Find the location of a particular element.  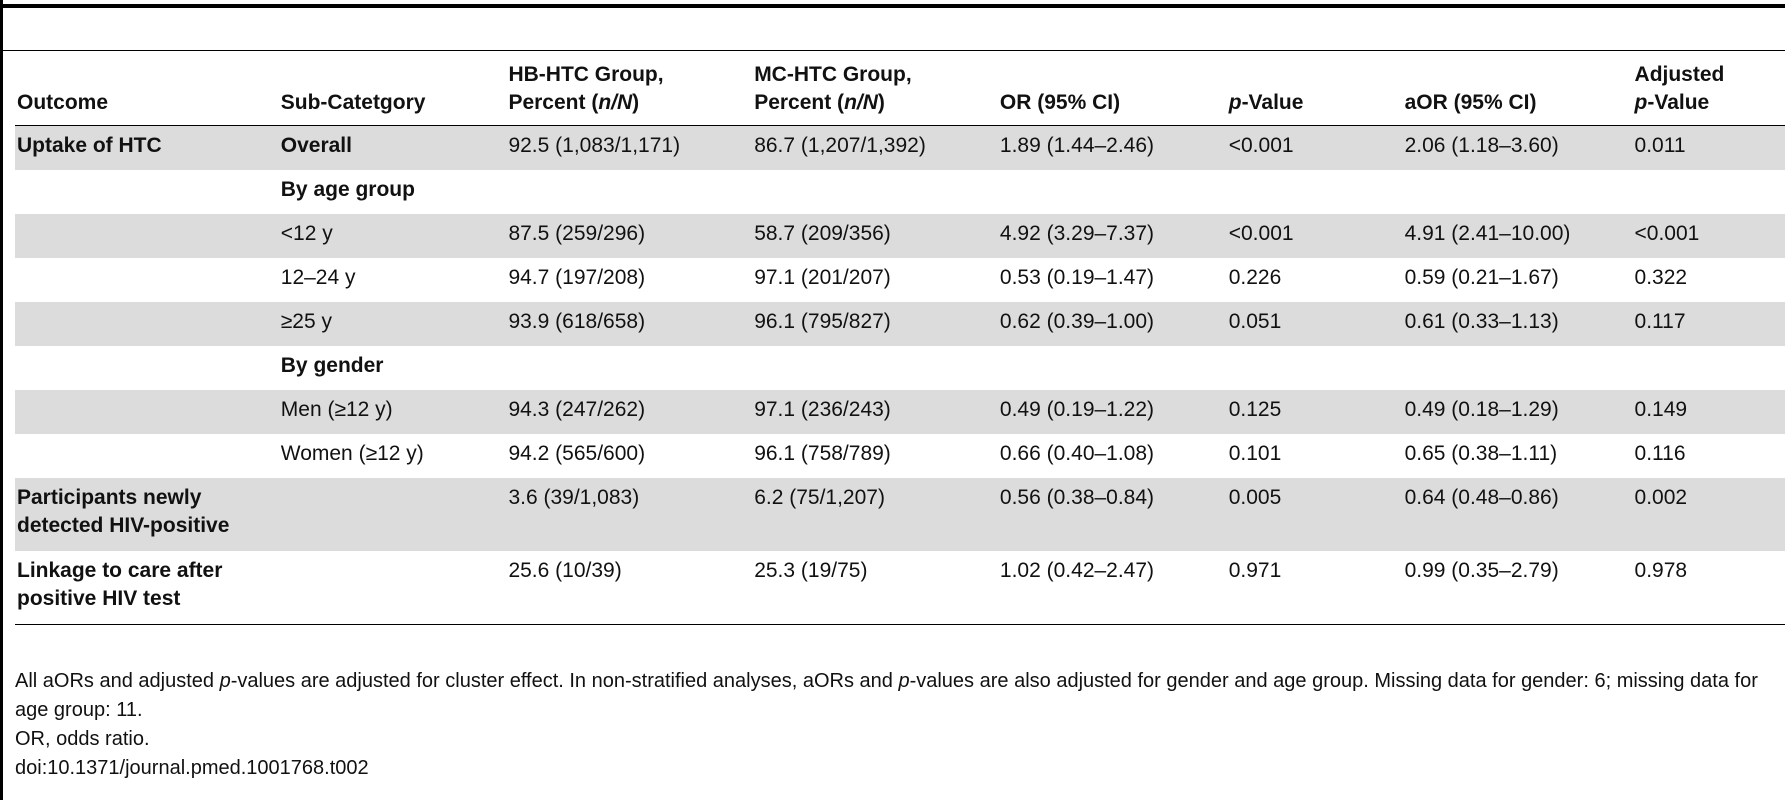

cell-subcategory: By age group is located at coordinates (347, 189).